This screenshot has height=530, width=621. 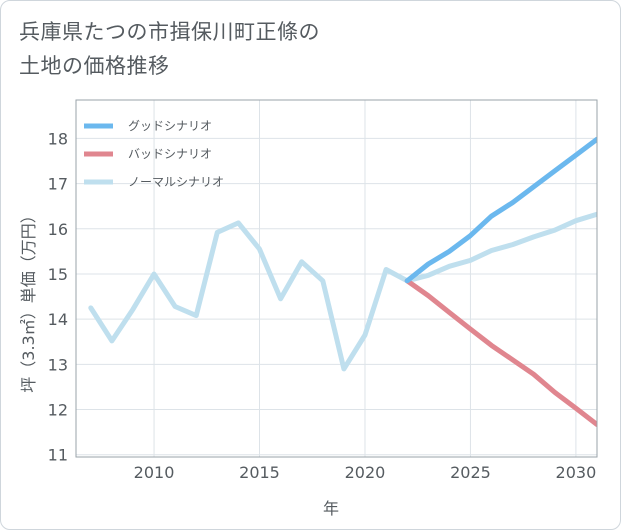 What do you see at coordinates (58, 364) in the screenshot?
I see `y-tick-label: 13` at bounding box center [58, 364].